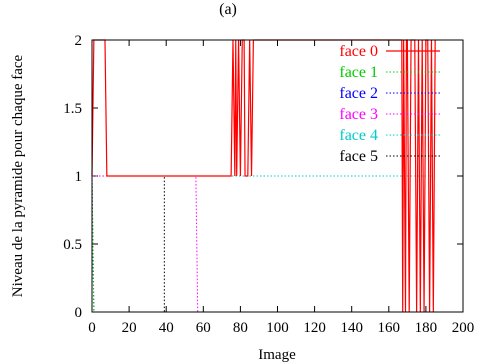  I want to click on legend-label-face-2: face 2, so click(358, 93).